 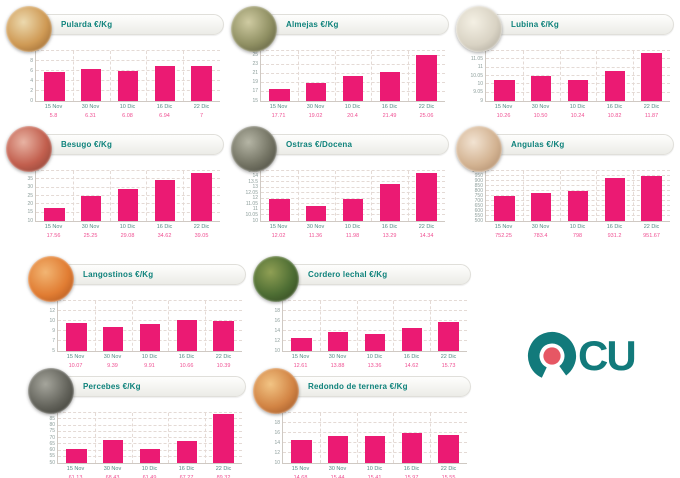 I want to click on y-tick-label: 11, so click(x=255, y=209).